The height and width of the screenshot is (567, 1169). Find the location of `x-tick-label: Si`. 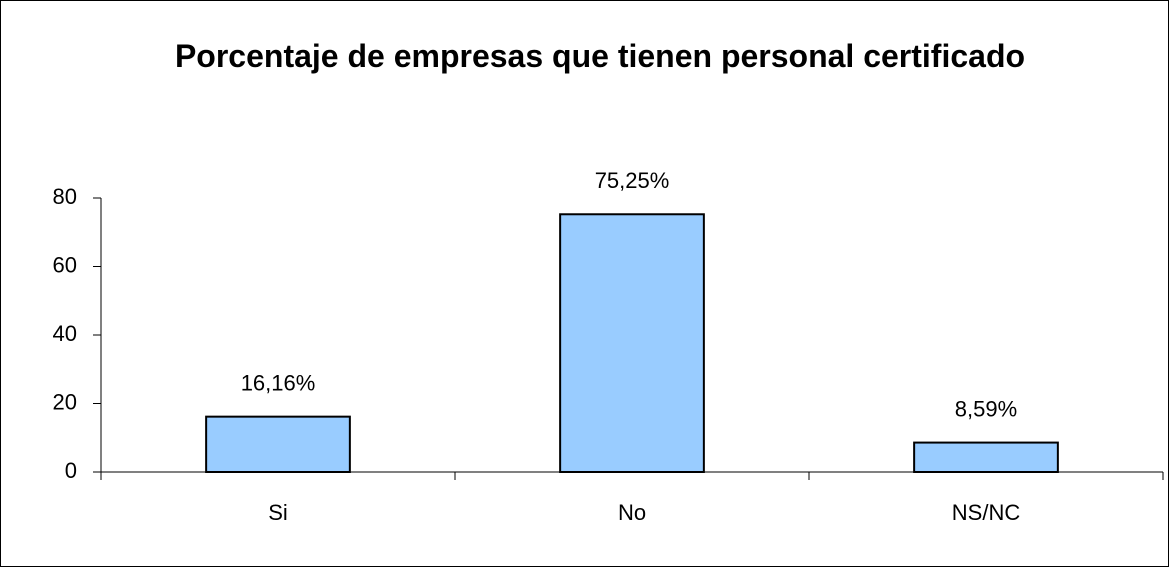

x-tick-label: Si is located at coordinates (278, 512).